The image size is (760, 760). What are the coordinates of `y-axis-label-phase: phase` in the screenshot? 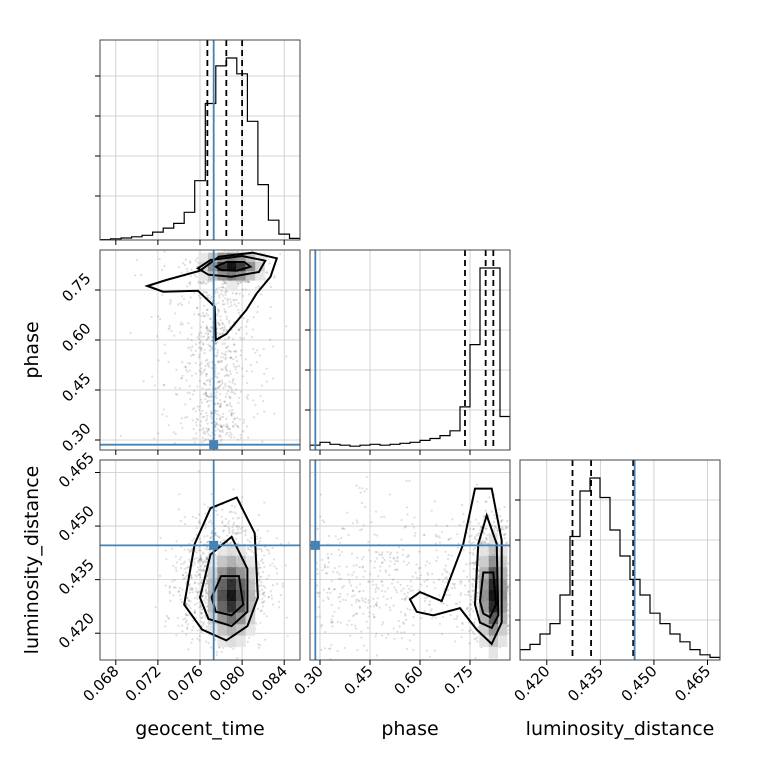 It's located at (32, 349).